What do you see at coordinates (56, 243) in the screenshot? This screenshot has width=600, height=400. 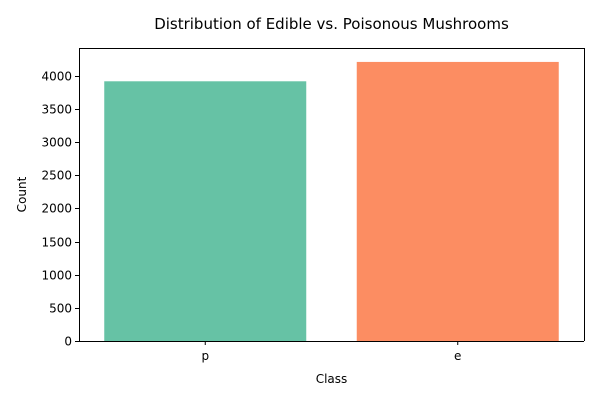 I see `y-tick-label-1500: 1500` at bounding box center [56, 243].